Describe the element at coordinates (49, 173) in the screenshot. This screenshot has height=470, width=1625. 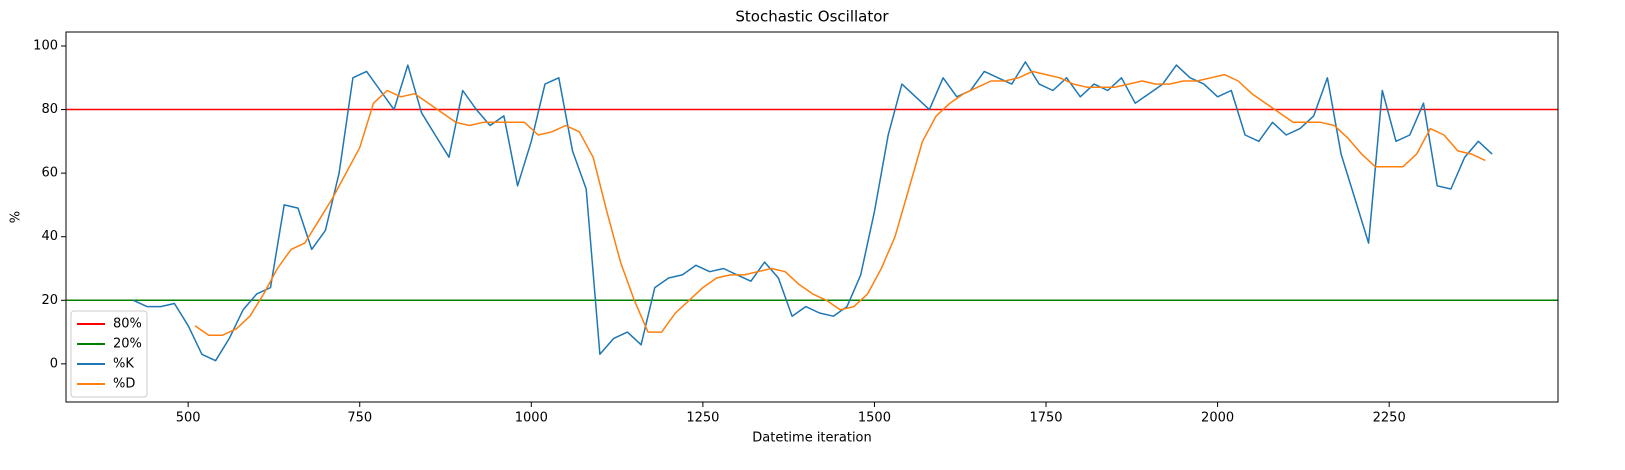
I see `y-tick-label: 60` at that location.